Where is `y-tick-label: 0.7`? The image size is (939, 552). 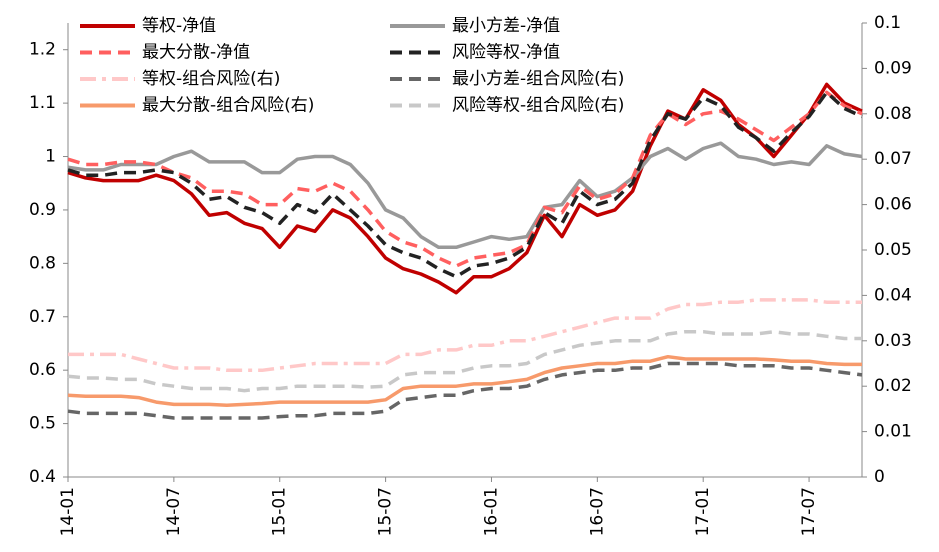
y-tick-label: 0.7 is located at coordinates (42, 317).